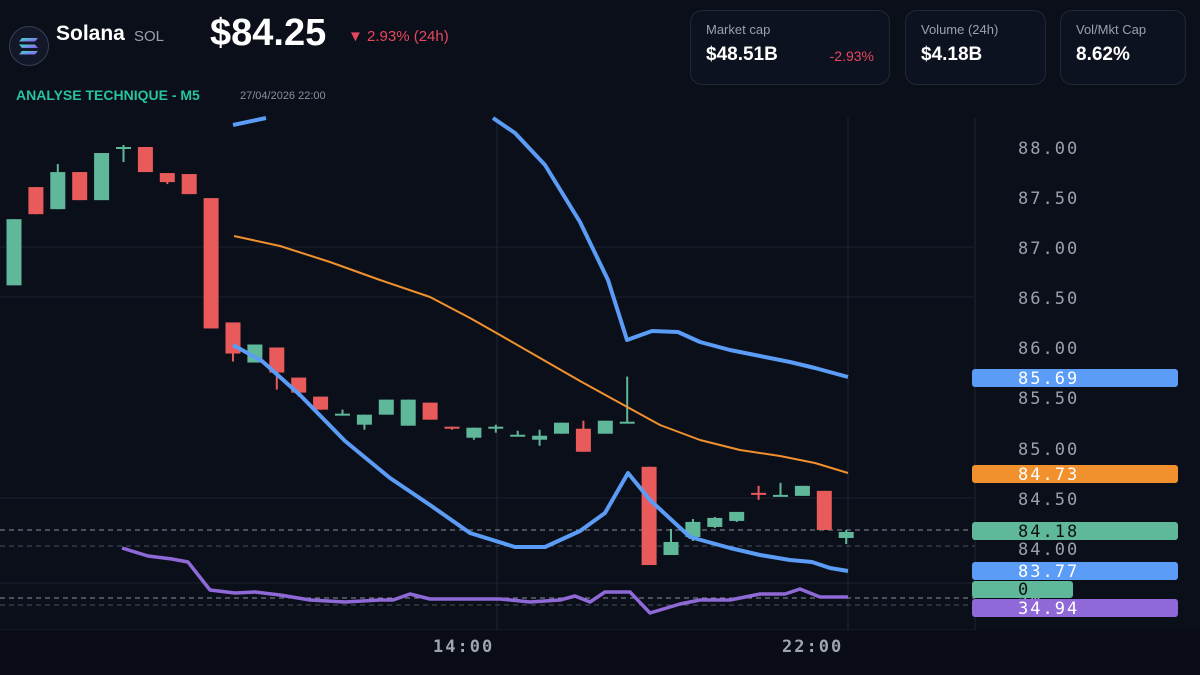 The width and height of the screenshot is (1200, 675). I want to click on stat-change: -2.93%, so click(851, 56).